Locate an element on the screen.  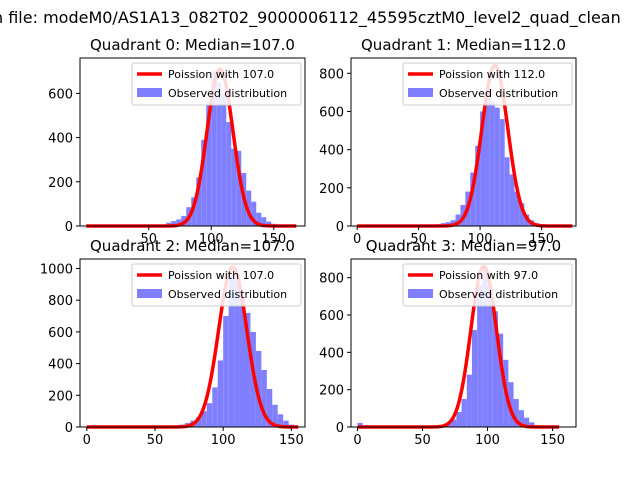
quadrant-3-title: Quadrant 3: Median=97.0 is located at coordinates (463, 246).